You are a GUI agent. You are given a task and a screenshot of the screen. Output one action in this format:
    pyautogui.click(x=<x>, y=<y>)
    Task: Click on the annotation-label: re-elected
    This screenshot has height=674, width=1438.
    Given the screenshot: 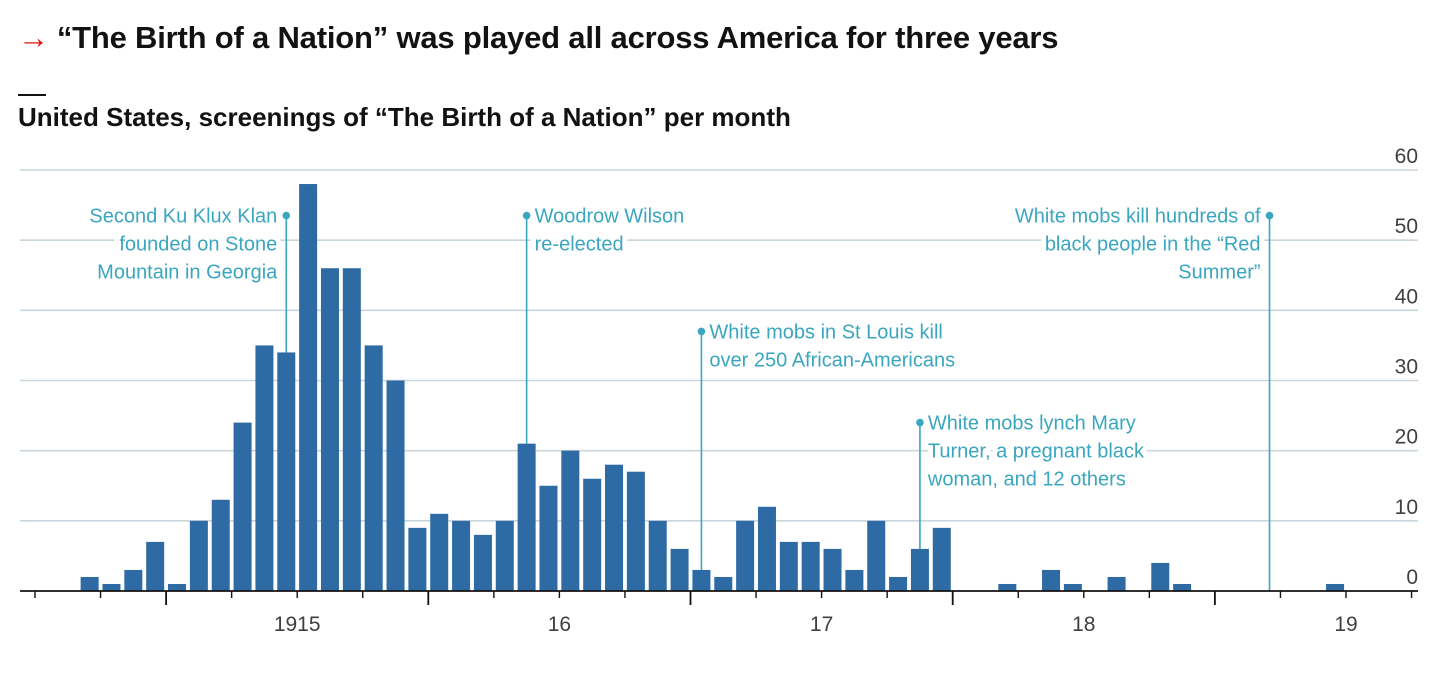 What is the action you would take?
    pyautogui.click(x=579, y=245)
    